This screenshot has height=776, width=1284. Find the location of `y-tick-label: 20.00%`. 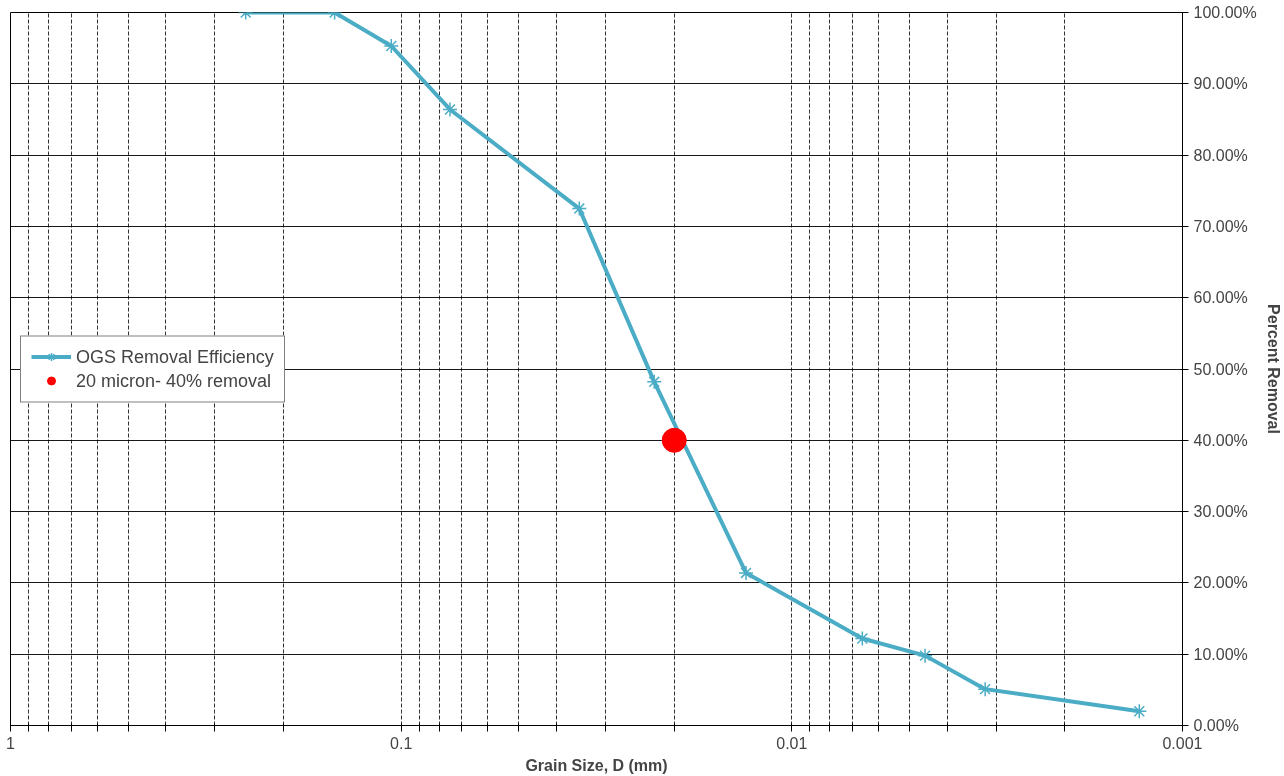

y-tick-label: 20.00% is located at coordinates (1220, 583).